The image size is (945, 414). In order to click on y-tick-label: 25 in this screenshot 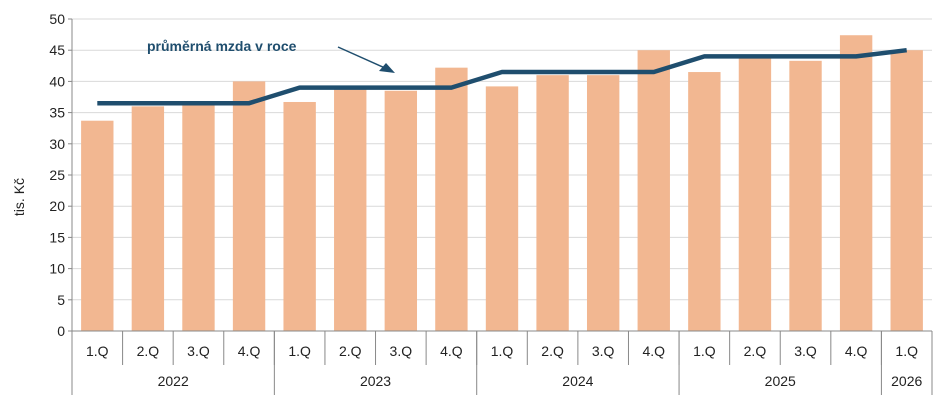, I will do `click(57, 175)`.